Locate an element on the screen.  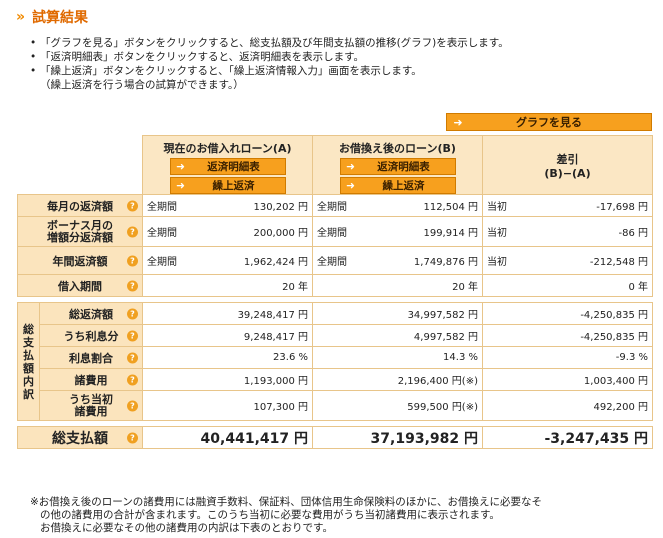
value-text: 1,003,400 円 is located at coordinates (615, 381).